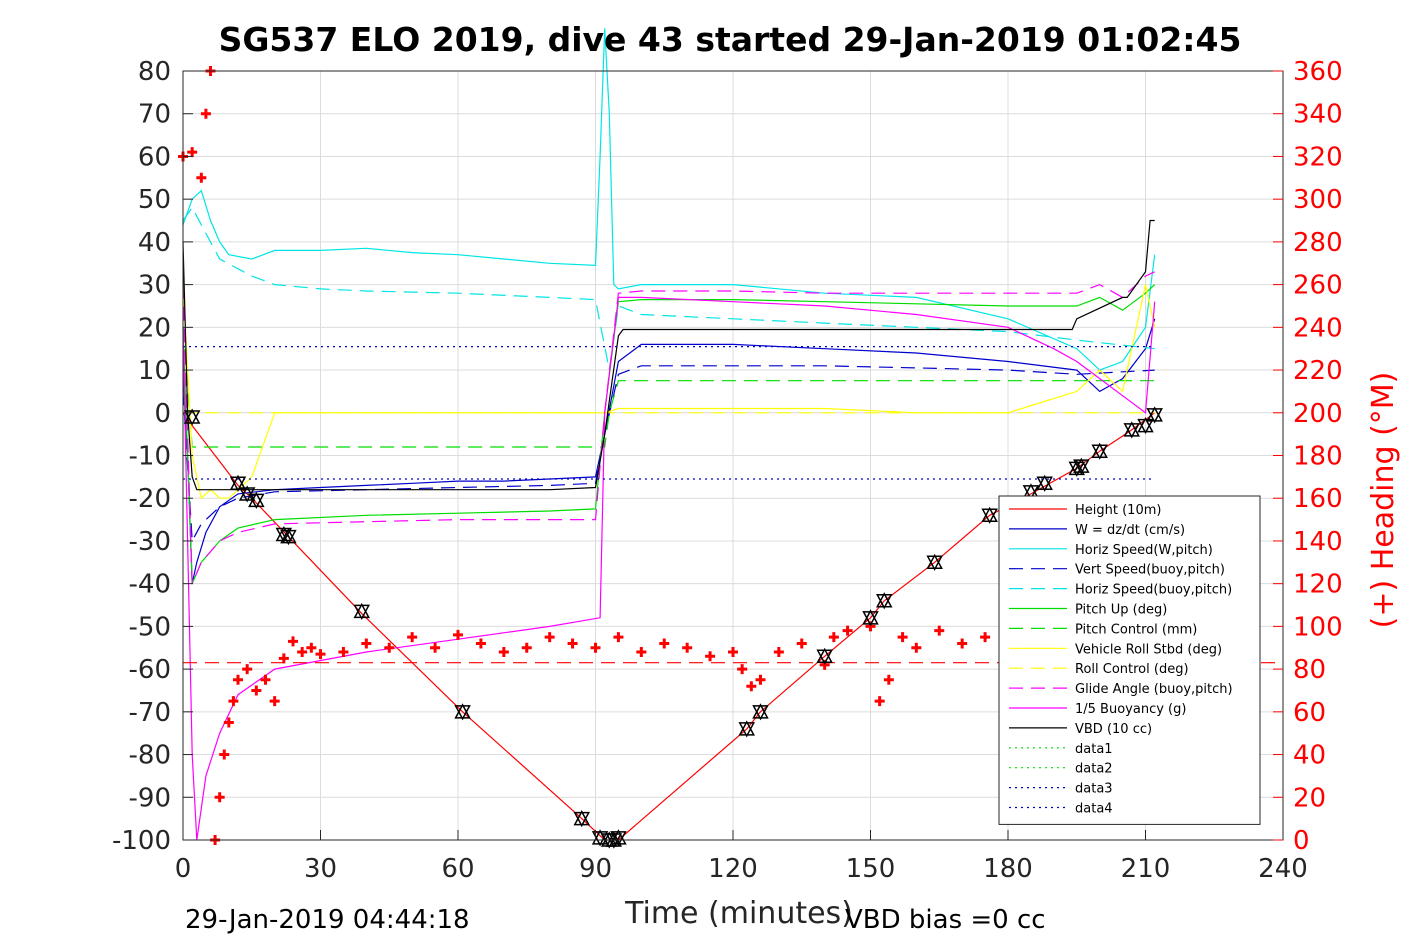  What do you see at coordinates (154, 72) in the screenshot?
I see `y-tick-label: 80` at bounding box center [154, 72].